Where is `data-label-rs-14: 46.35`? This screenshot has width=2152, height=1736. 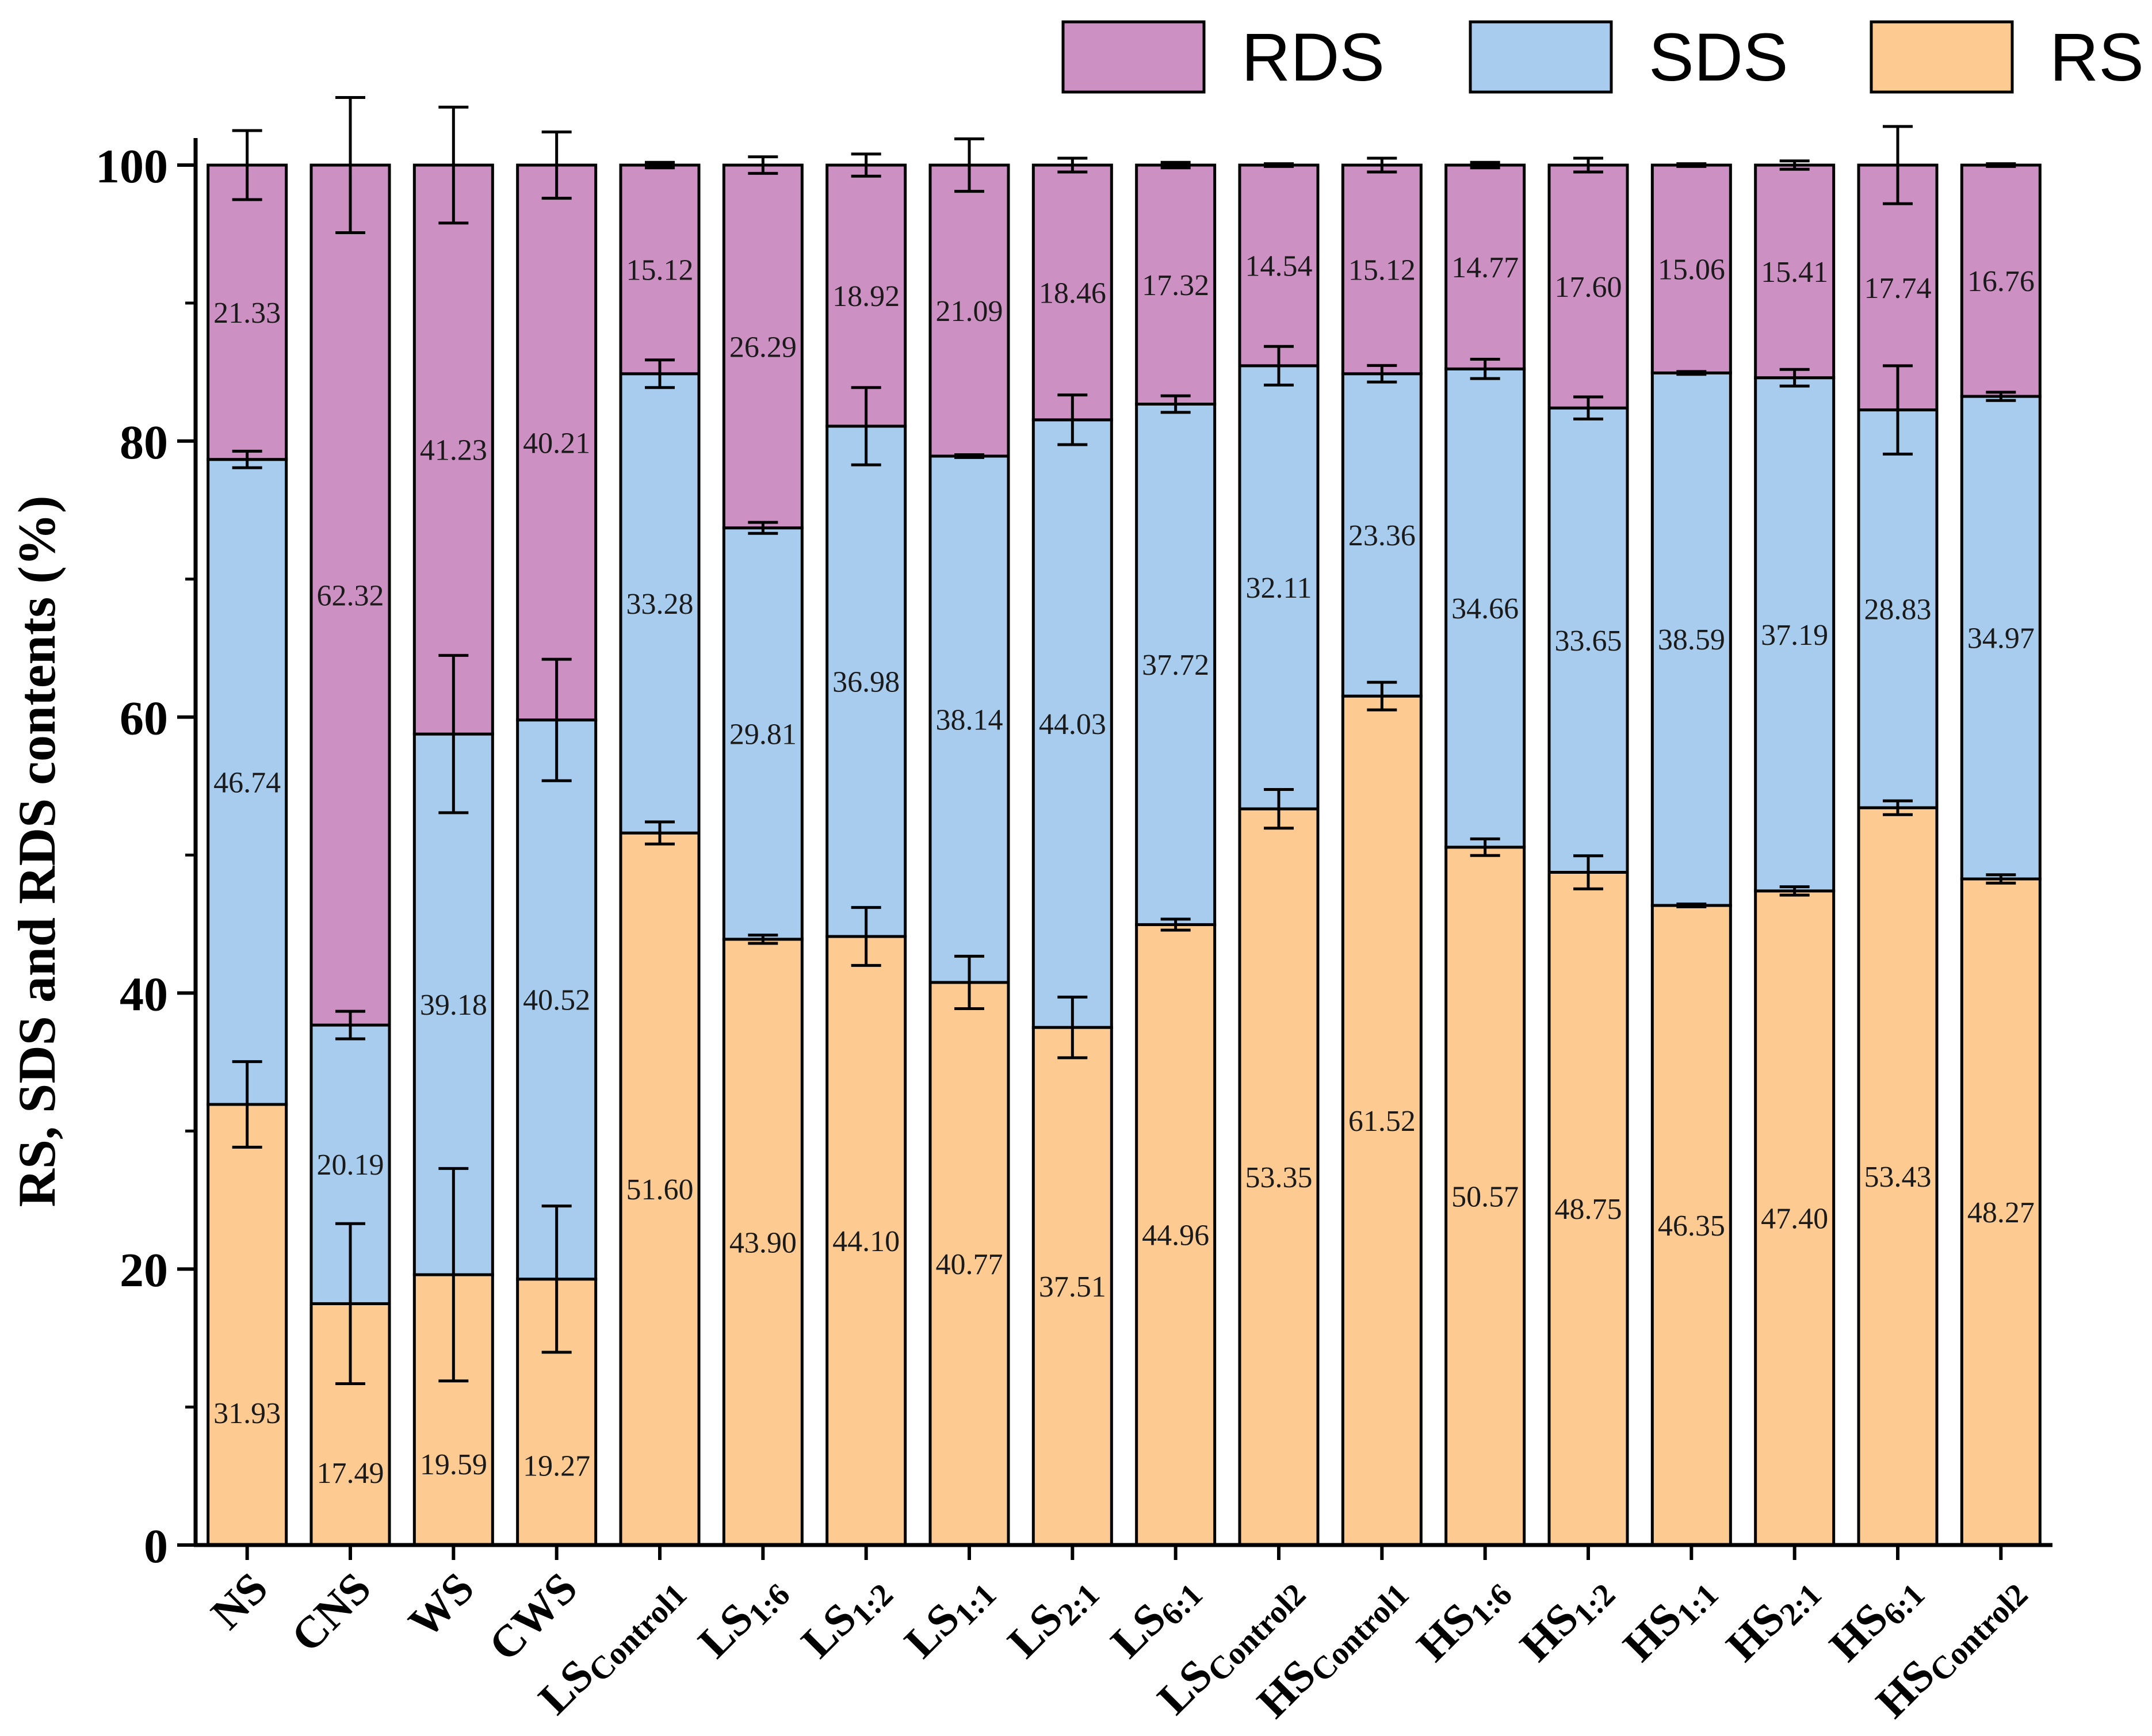 data-label-rs-14: 46.35 is located at coordinates (1691, 1226).